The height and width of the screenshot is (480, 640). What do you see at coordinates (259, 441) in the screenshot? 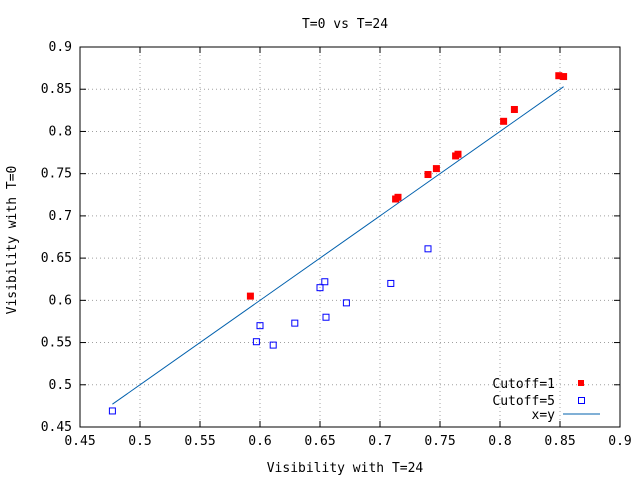
I see `x-tick-label: 0.6` at bounding box center [259, 441].